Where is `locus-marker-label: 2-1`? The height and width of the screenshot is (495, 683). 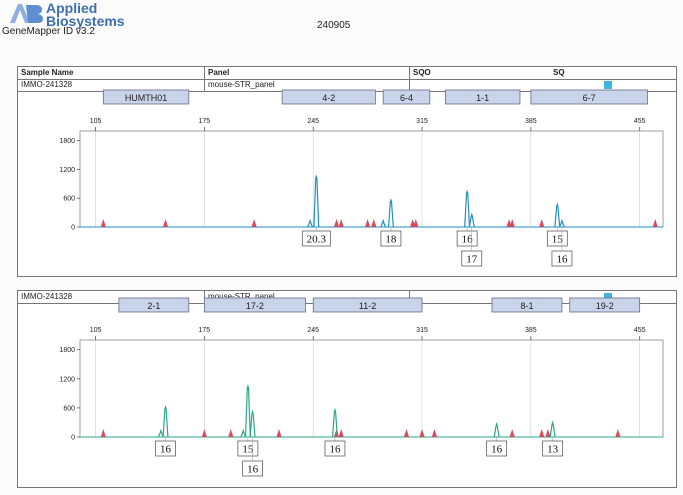
locus-marker-label: 2-1 is located at coordinates (153, 306).